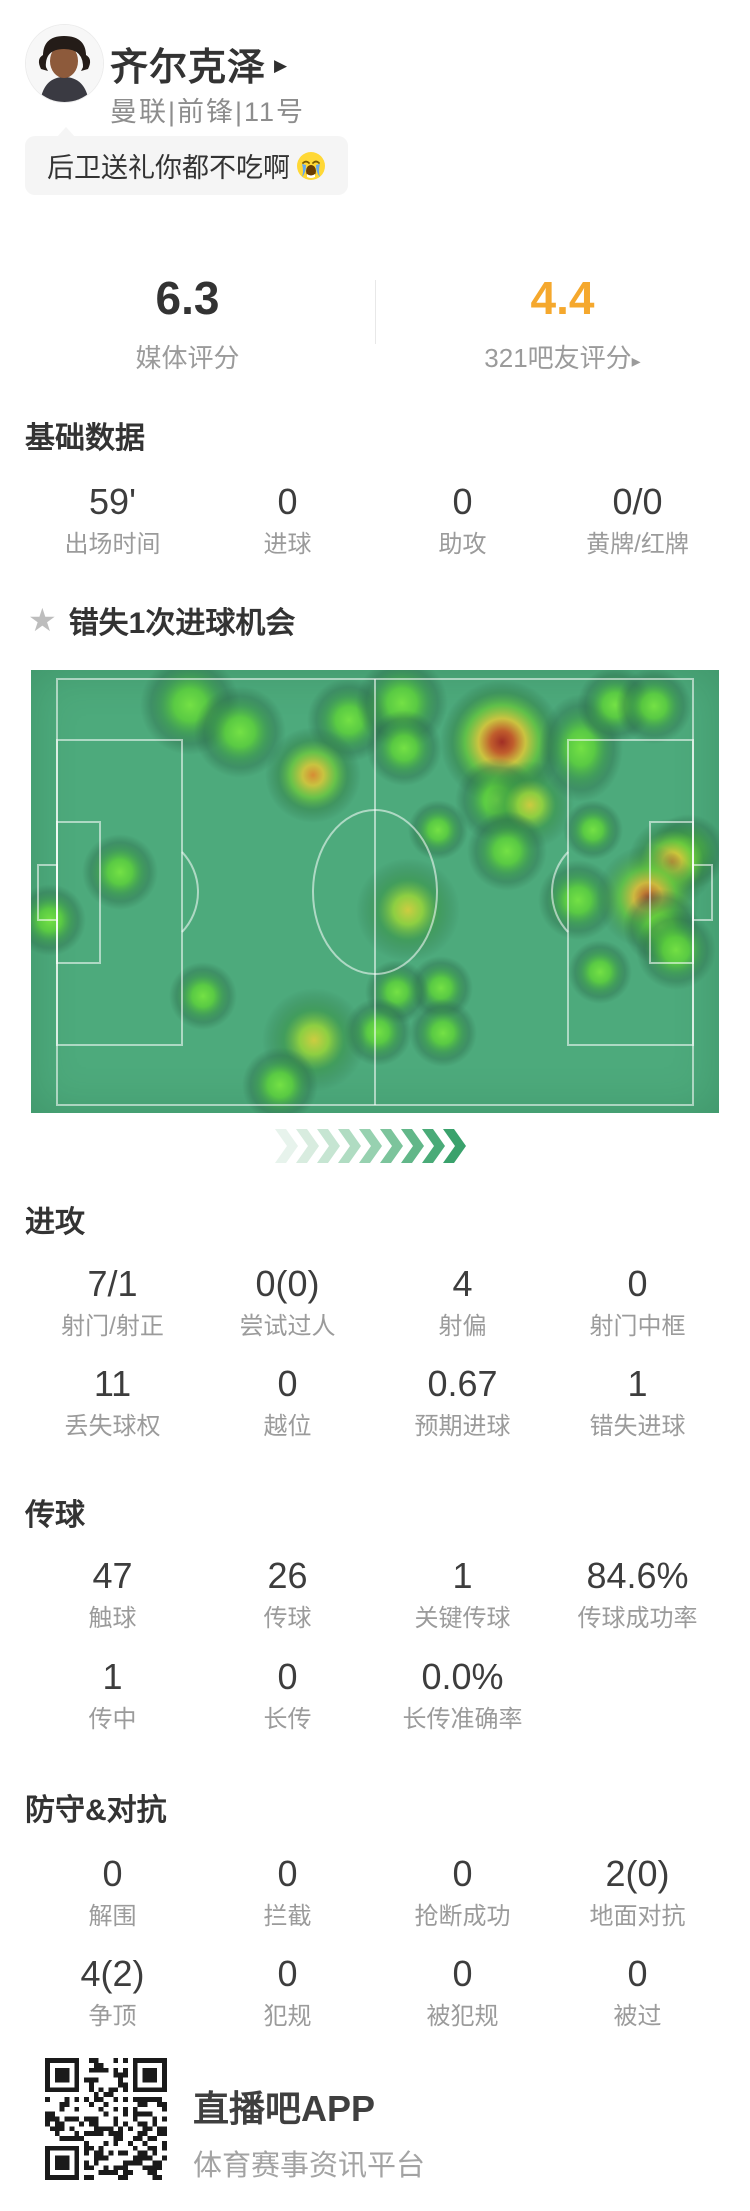 Image resolution: width=750 pixels, height=2211 pixels. What do you see at coordinates (287, 1283) in the screenshot?
I see `stat-value: 0(0)` at bounding box center [287, 1283].